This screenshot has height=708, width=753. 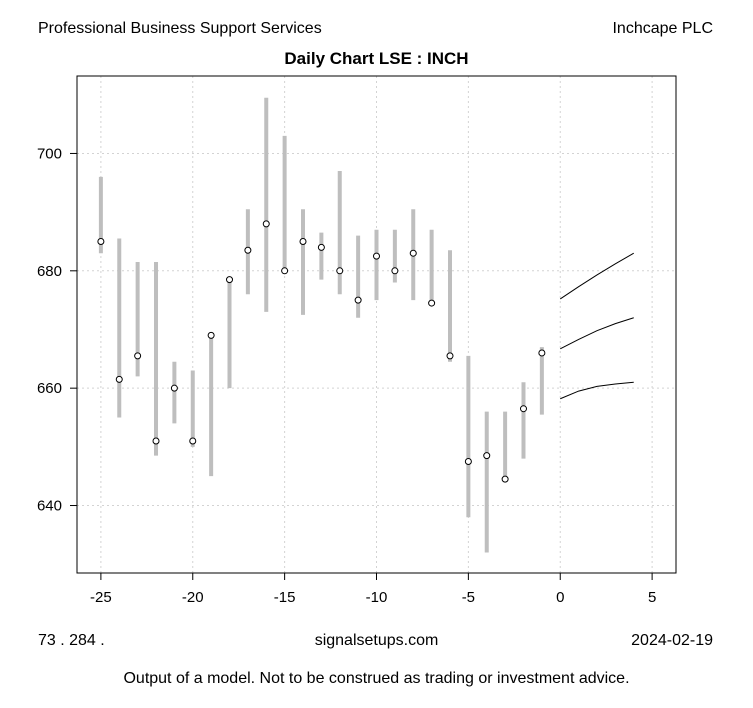 What do you see at coordinates (49, 153) in the screenshot?
I see `y-tick-label: 700` at bounding box center [49, 153].